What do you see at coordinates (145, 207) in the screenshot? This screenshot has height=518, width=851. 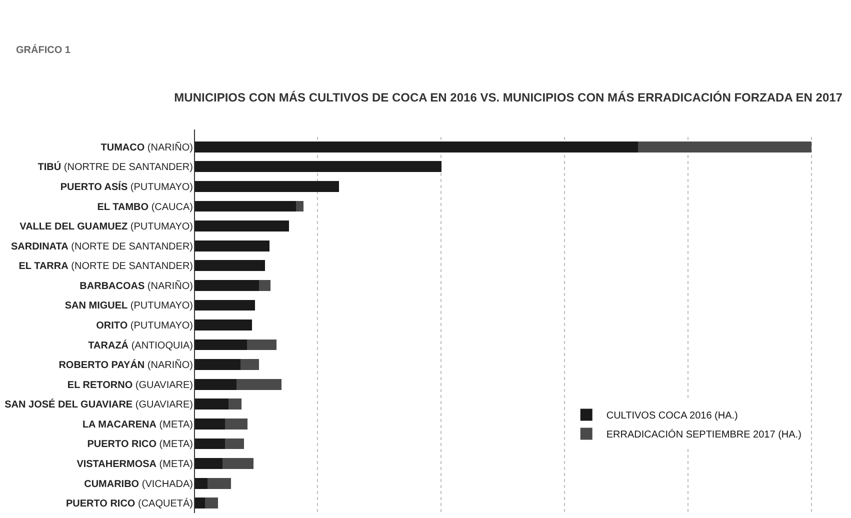 I see `y-tick-label: EL TAMBO (CAUCA)` at bounding box center [145, 207].